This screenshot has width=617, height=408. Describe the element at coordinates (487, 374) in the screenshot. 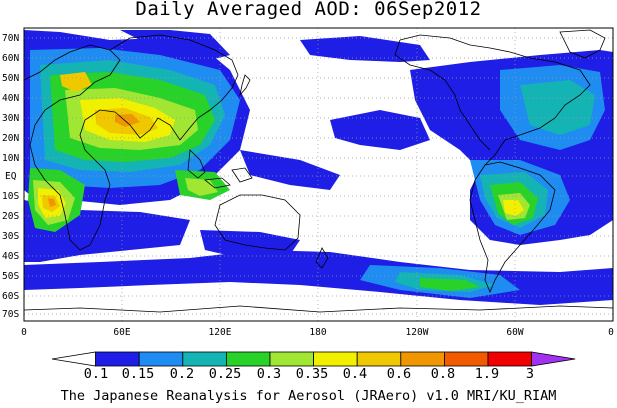

I see `colorbar-label: 1.9` at that location.